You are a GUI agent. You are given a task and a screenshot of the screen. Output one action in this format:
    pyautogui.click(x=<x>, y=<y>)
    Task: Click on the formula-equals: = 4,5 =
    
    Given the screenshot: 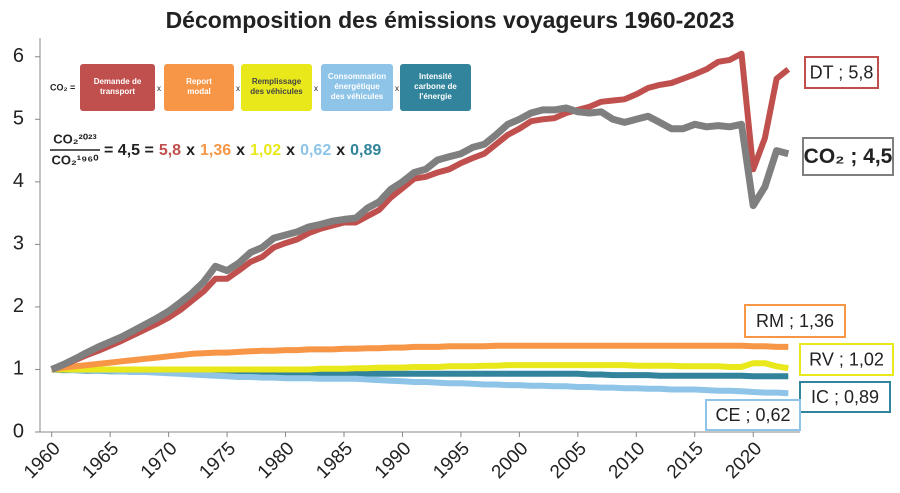 What is the action you would take?
    pyautogui.click(x=129, y=150)
    